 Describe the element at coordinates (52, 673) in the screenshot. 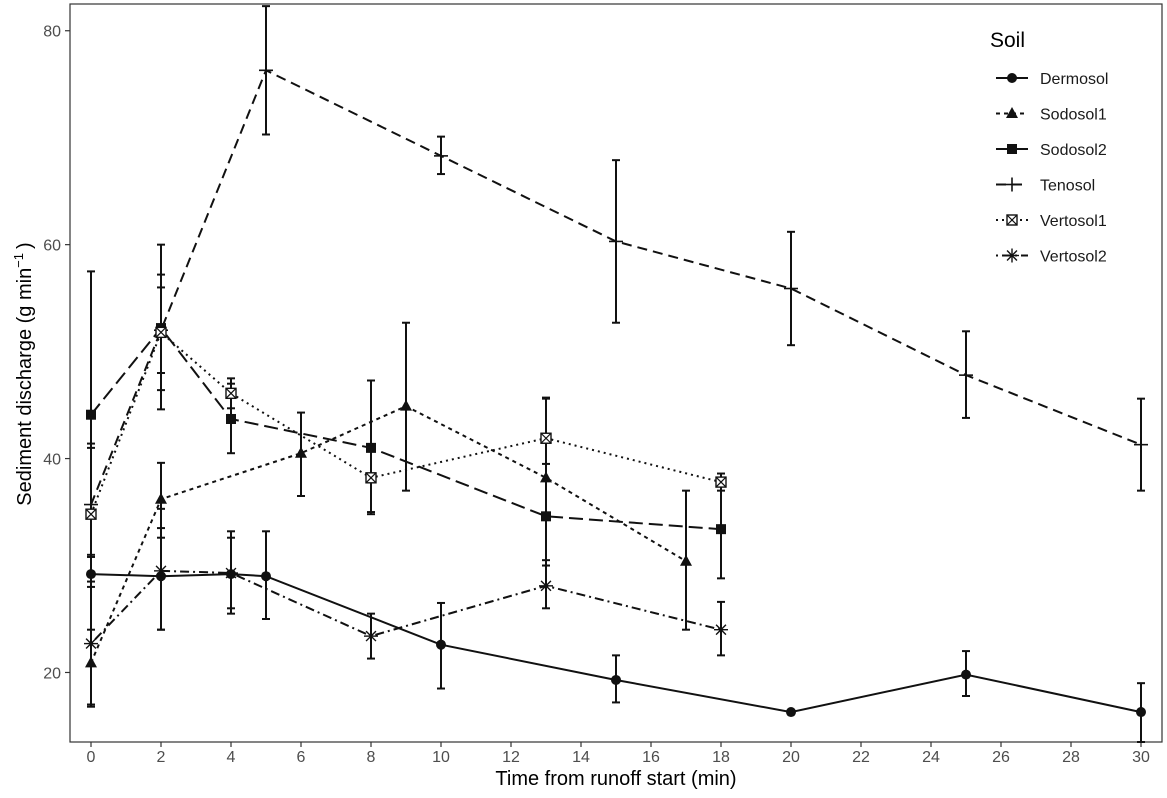

I see `y-tick-label: 20` at that location.